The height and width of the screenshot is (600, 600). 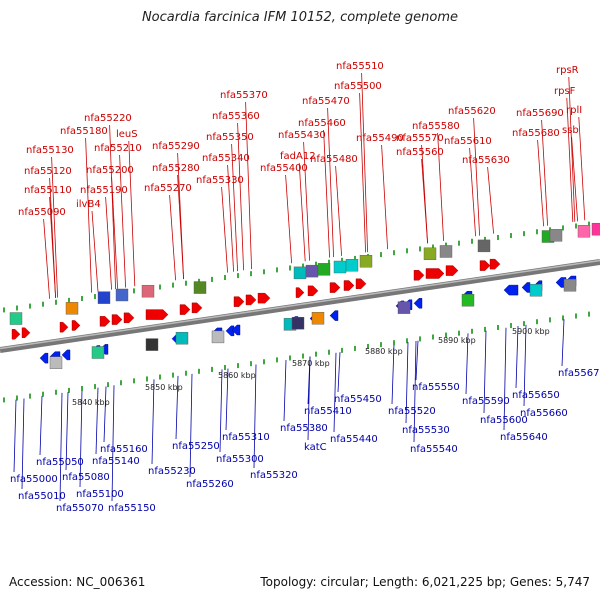 I want to click on forward-gene-label: nfa55340, so click(x=226, y=158).